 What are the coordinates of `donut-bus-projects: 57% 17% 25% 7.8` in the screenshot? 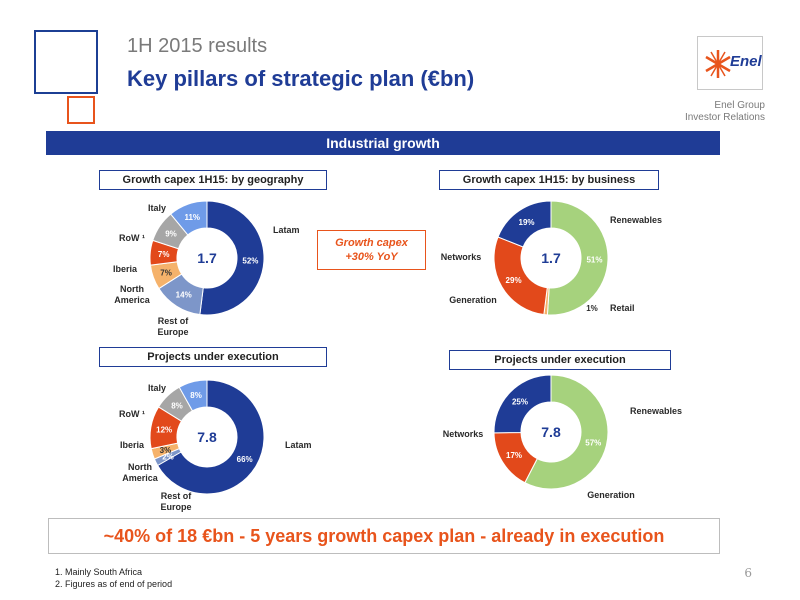 It's located at (551, 432).